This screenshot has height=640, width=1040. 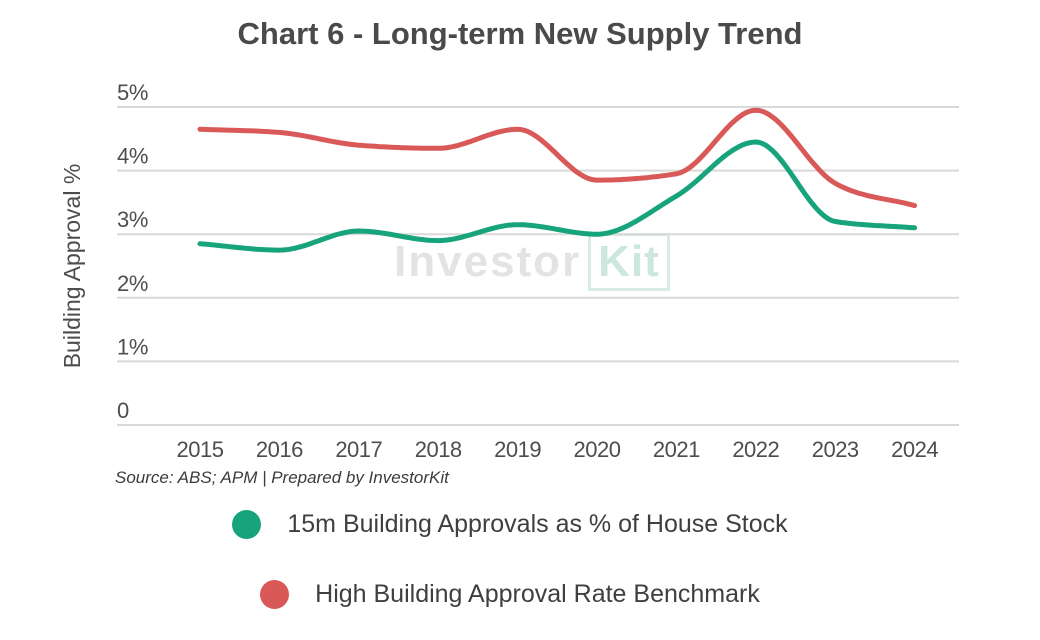 I want to click on x-tick-label-2019: 2019, so click(x=517, y=449).